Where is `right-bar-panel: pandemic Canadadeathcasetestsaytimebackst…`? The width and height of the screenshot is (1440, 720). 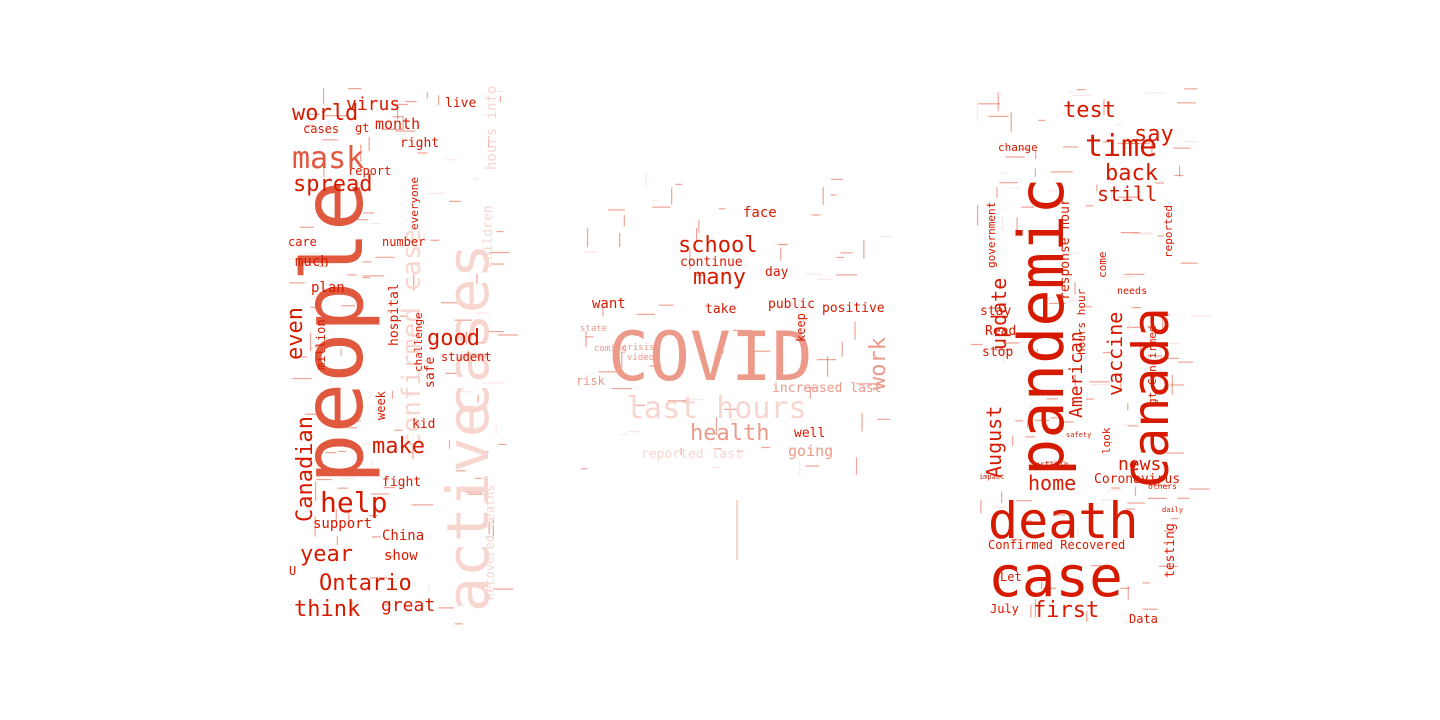 right-bar-panel: pandemic Canadadeathcasetestsaytimebackst… is located at coordinates (1081, 362).